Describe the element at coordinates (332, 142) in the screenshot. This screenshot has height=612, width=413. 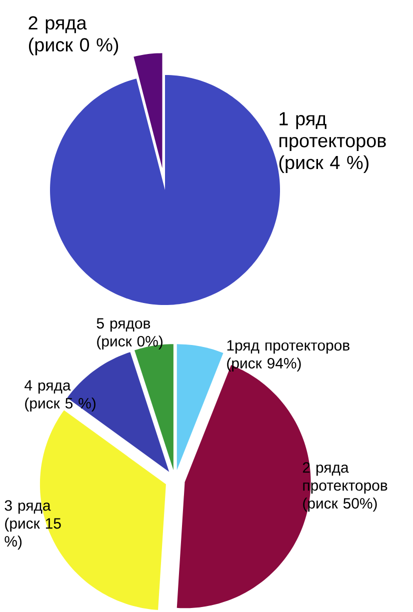
I see `slice-label: 1 ряд протекторов (риск 4 %)` at that location.